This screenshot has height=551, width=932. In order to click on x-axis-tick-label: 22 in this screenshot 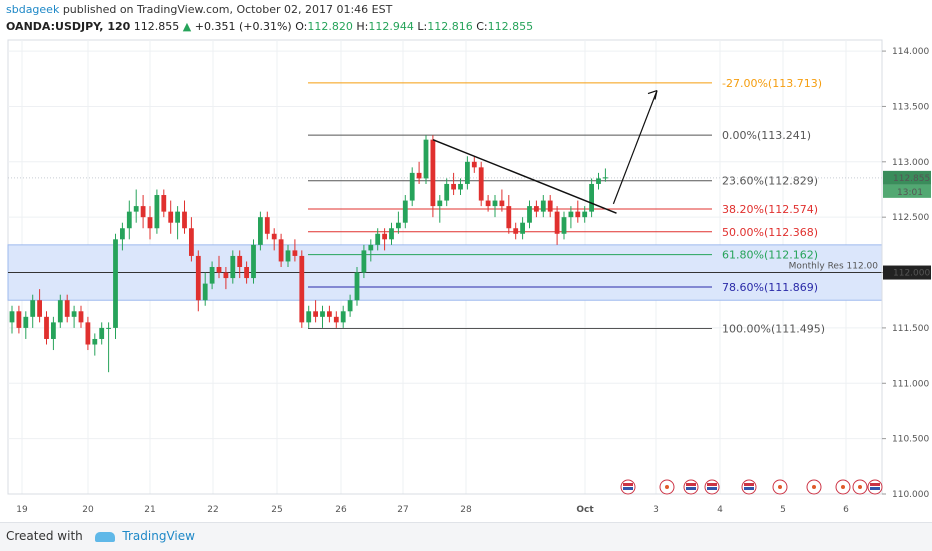, I will do `click(212, 510)`.